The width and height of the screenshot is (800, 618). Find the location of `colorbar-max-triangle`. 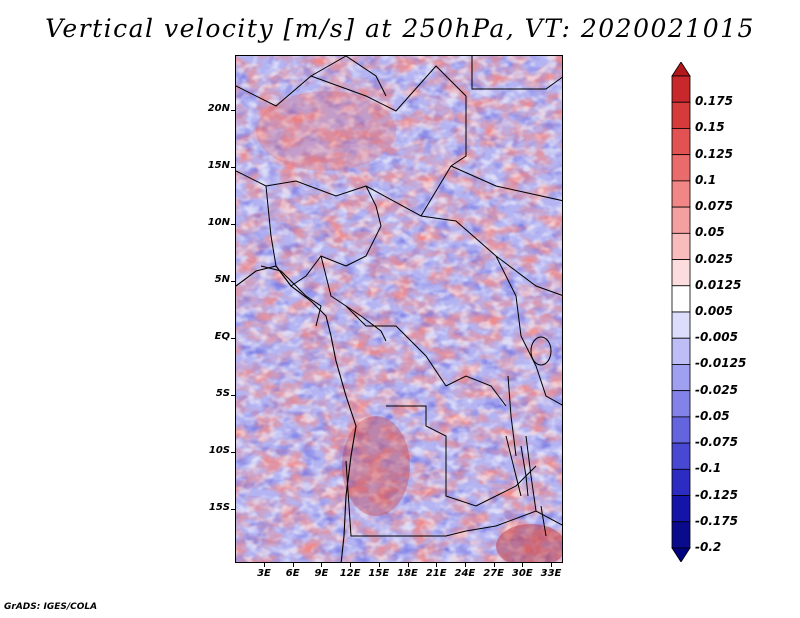

colorbar-max-triangle is located at coordinates (681, 69).